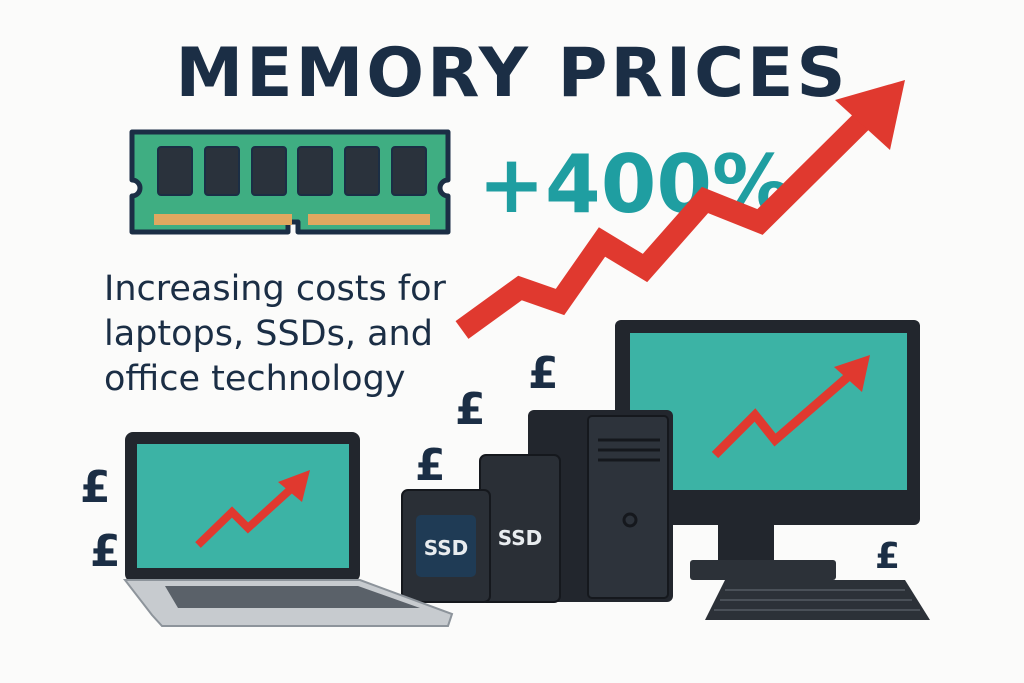 The image size is (1024, 683). I want to click on ram-module-icon, so click(290, 182).